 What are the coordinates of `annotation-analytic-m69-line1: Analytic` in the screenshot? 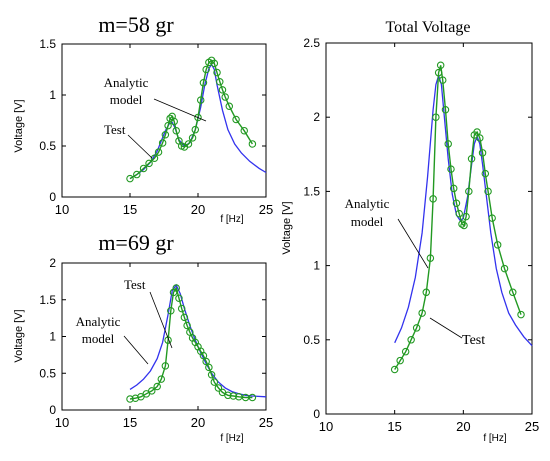 It's located at (98, 321).